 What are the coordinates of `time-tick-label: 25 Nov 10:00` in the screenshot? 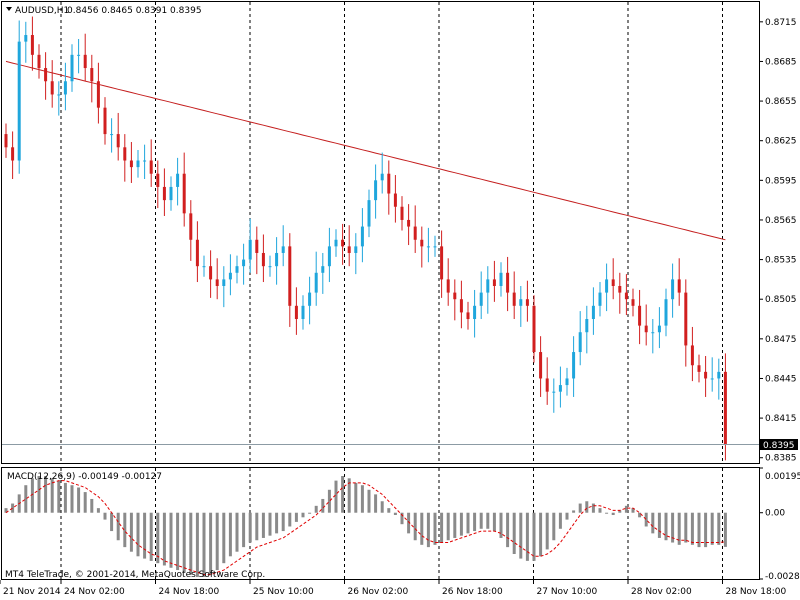 It's located at (283, 592).